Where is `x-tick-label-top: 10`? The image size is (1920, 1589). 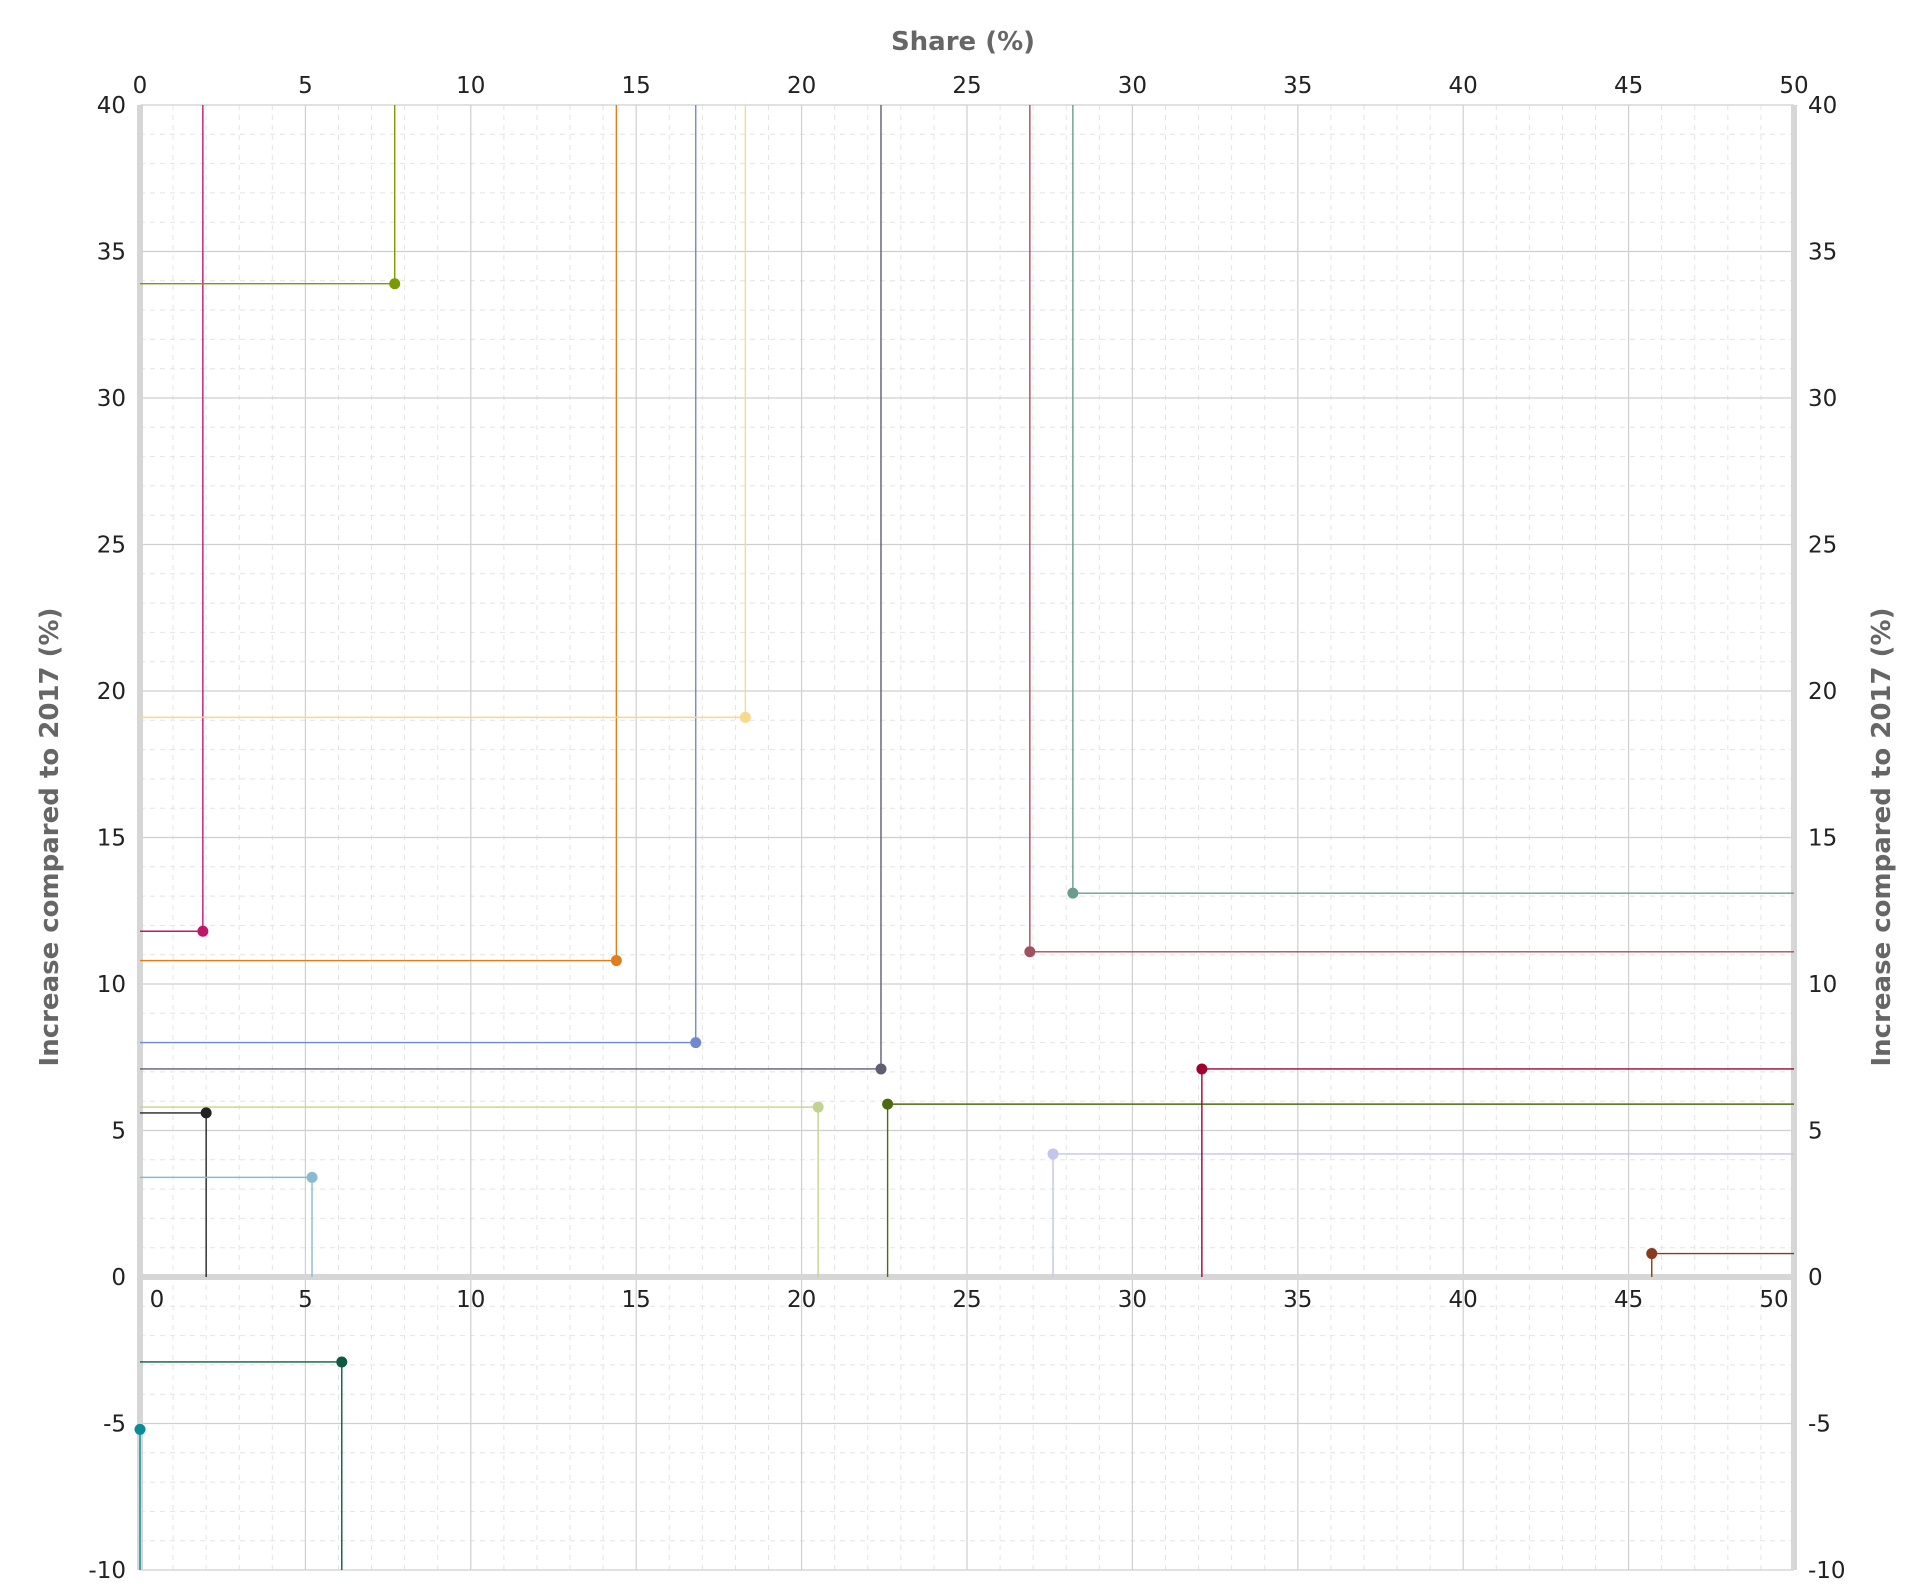 x-tick-label-top: 10 is located at coordinates (470, 86).